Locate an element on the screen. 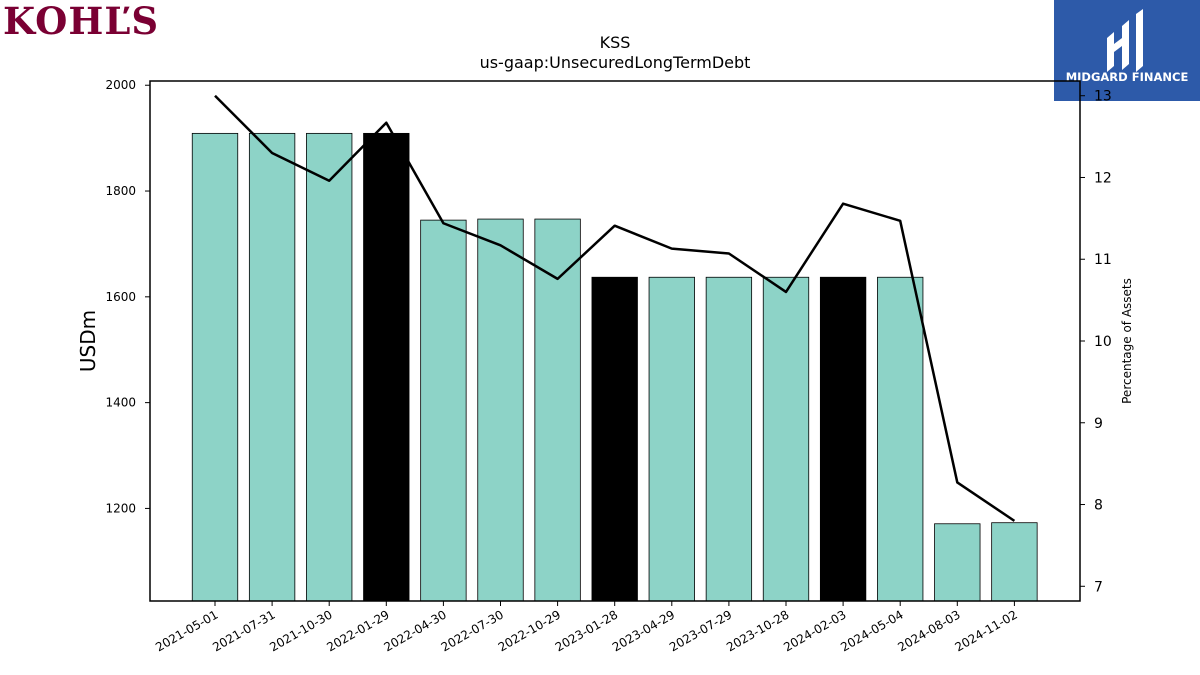 The width and height of the screenshot is (1200, 675). x-tick-label: 2022-07-30 is located at coordinates (472, 630).